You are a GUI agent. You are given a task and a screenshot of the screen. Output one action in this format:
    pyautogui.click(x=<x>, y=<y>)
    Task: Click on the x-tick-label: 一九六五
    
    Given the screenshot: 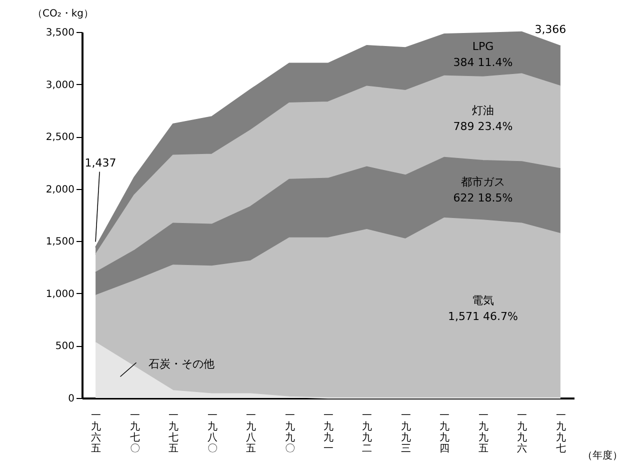 What is the action you would take?
    pyautogui.click(x=96, y=432)
    